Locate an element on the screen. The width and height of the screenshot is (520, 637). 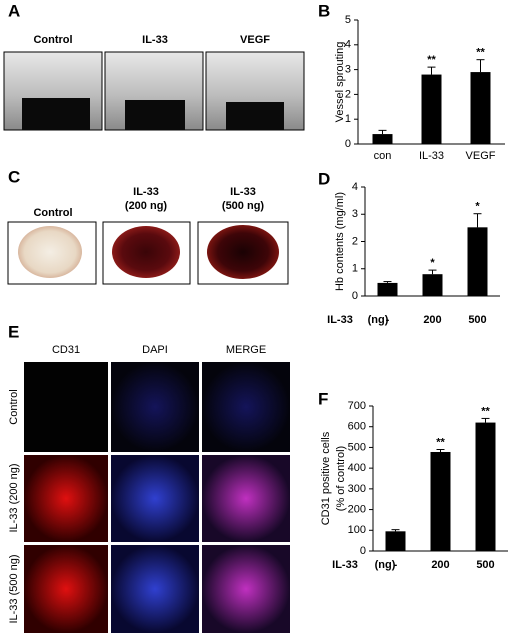
column-label: CD31 is located at coordinates (66, 350).